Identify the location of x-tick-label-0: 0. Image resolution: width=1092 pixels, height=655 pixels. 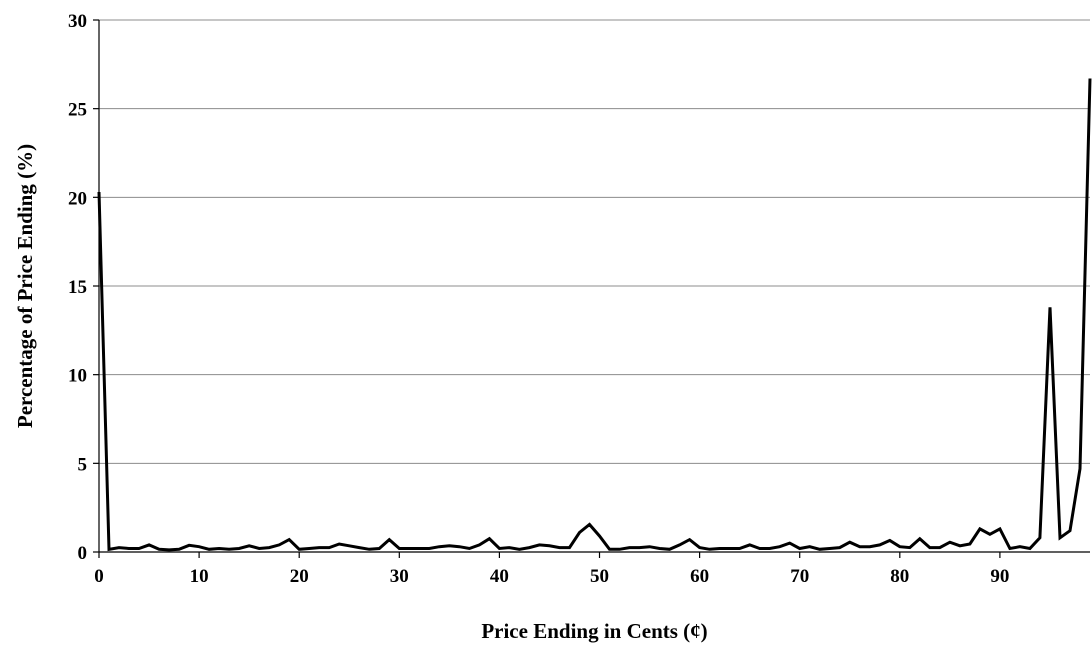
(99, 576).